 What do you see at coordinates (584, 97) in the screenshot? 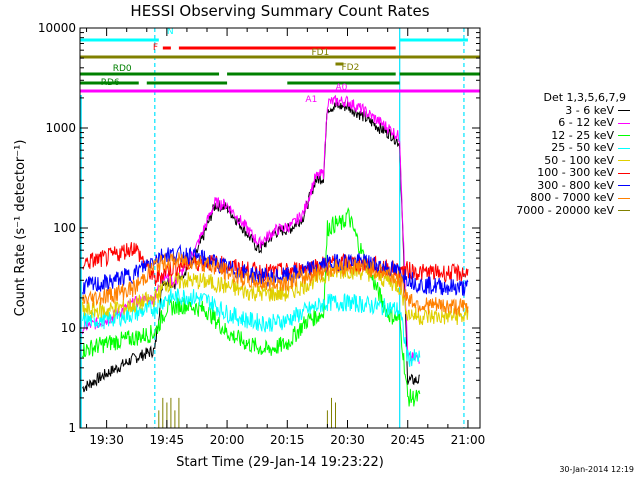
I see `legend-title: Det 1,3,5,6,7,9` at bounding box center [584, 97].